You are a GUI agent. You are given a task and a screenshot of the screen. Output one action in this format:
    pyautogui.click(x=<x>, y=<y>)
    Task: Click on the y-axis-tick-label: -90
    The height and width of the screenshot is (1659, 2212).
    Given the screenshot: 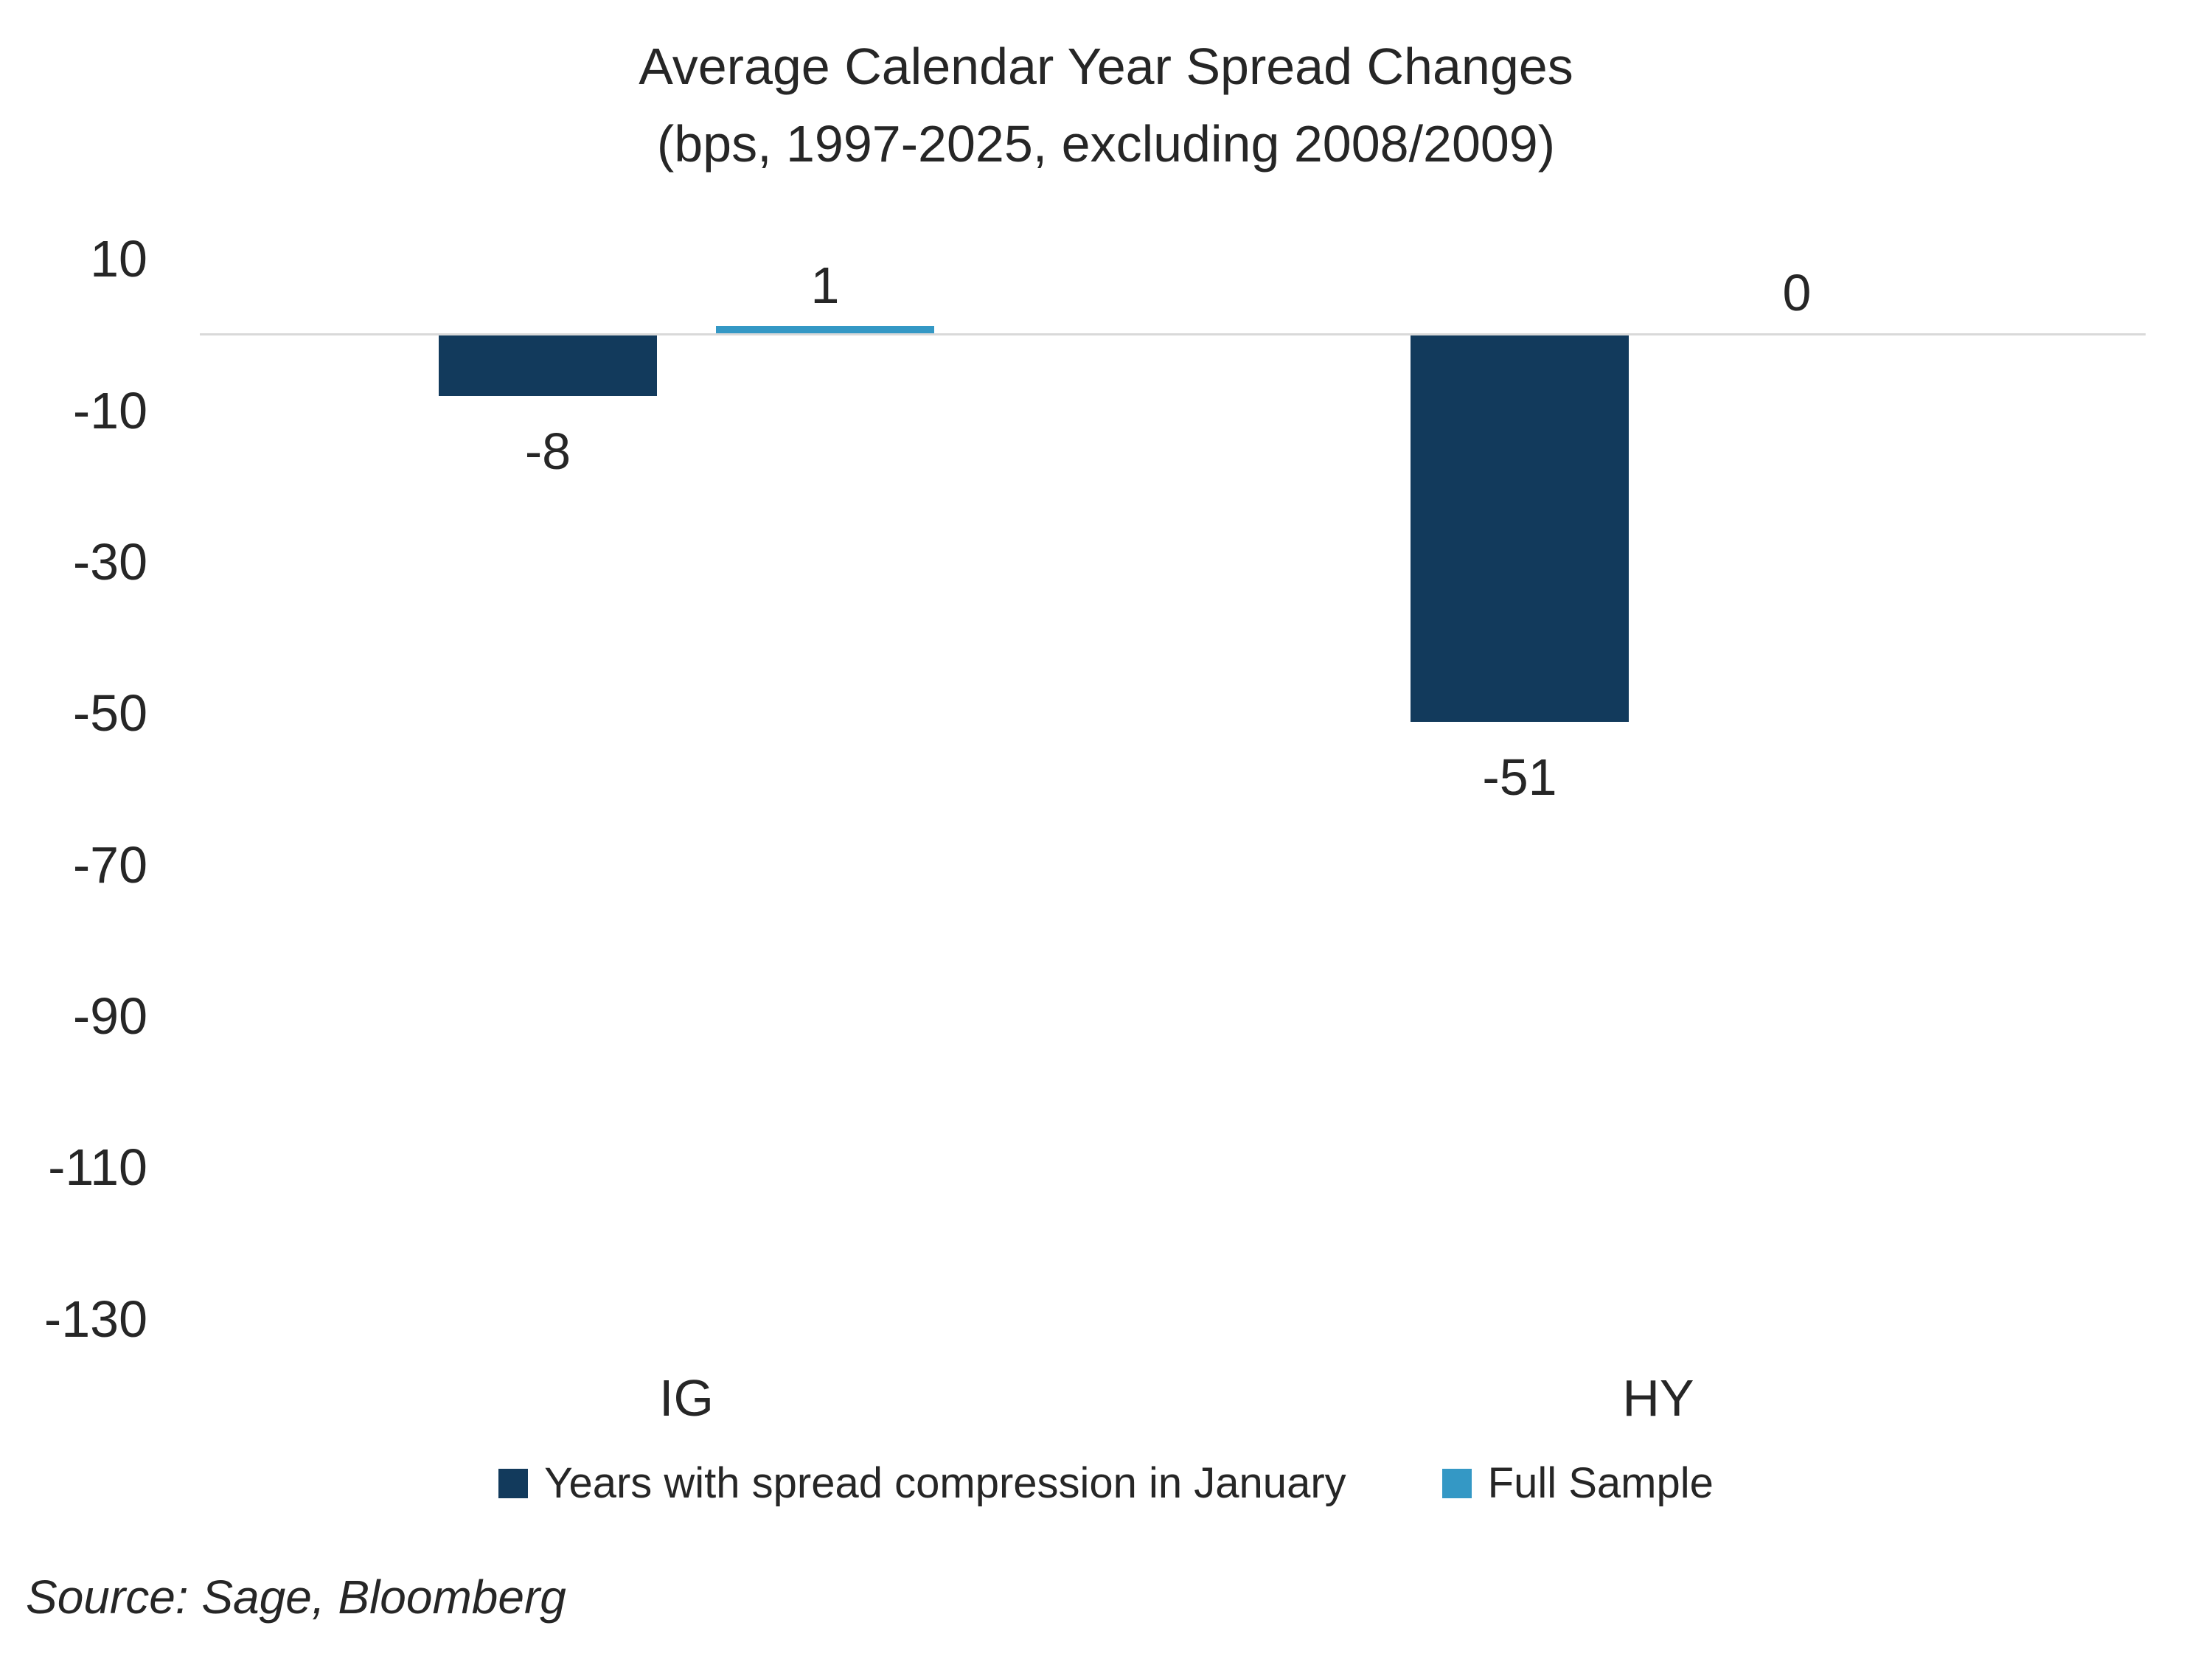 What is the action you would take?
    pyautogui.click(x=109, y=1016)
    